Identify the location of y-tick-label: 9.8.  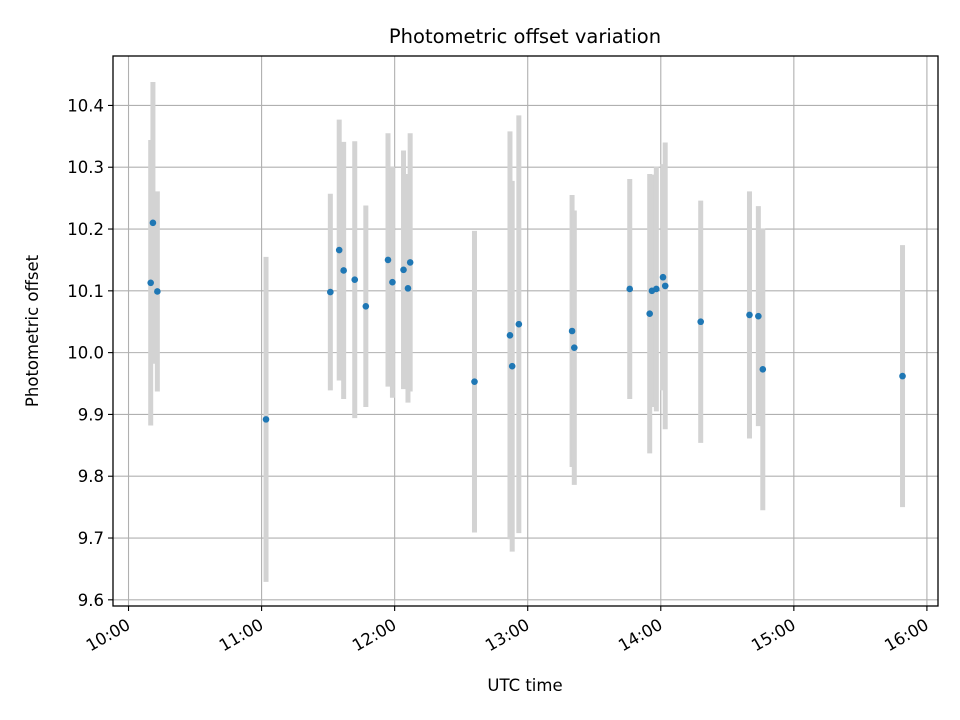
(91, 476).